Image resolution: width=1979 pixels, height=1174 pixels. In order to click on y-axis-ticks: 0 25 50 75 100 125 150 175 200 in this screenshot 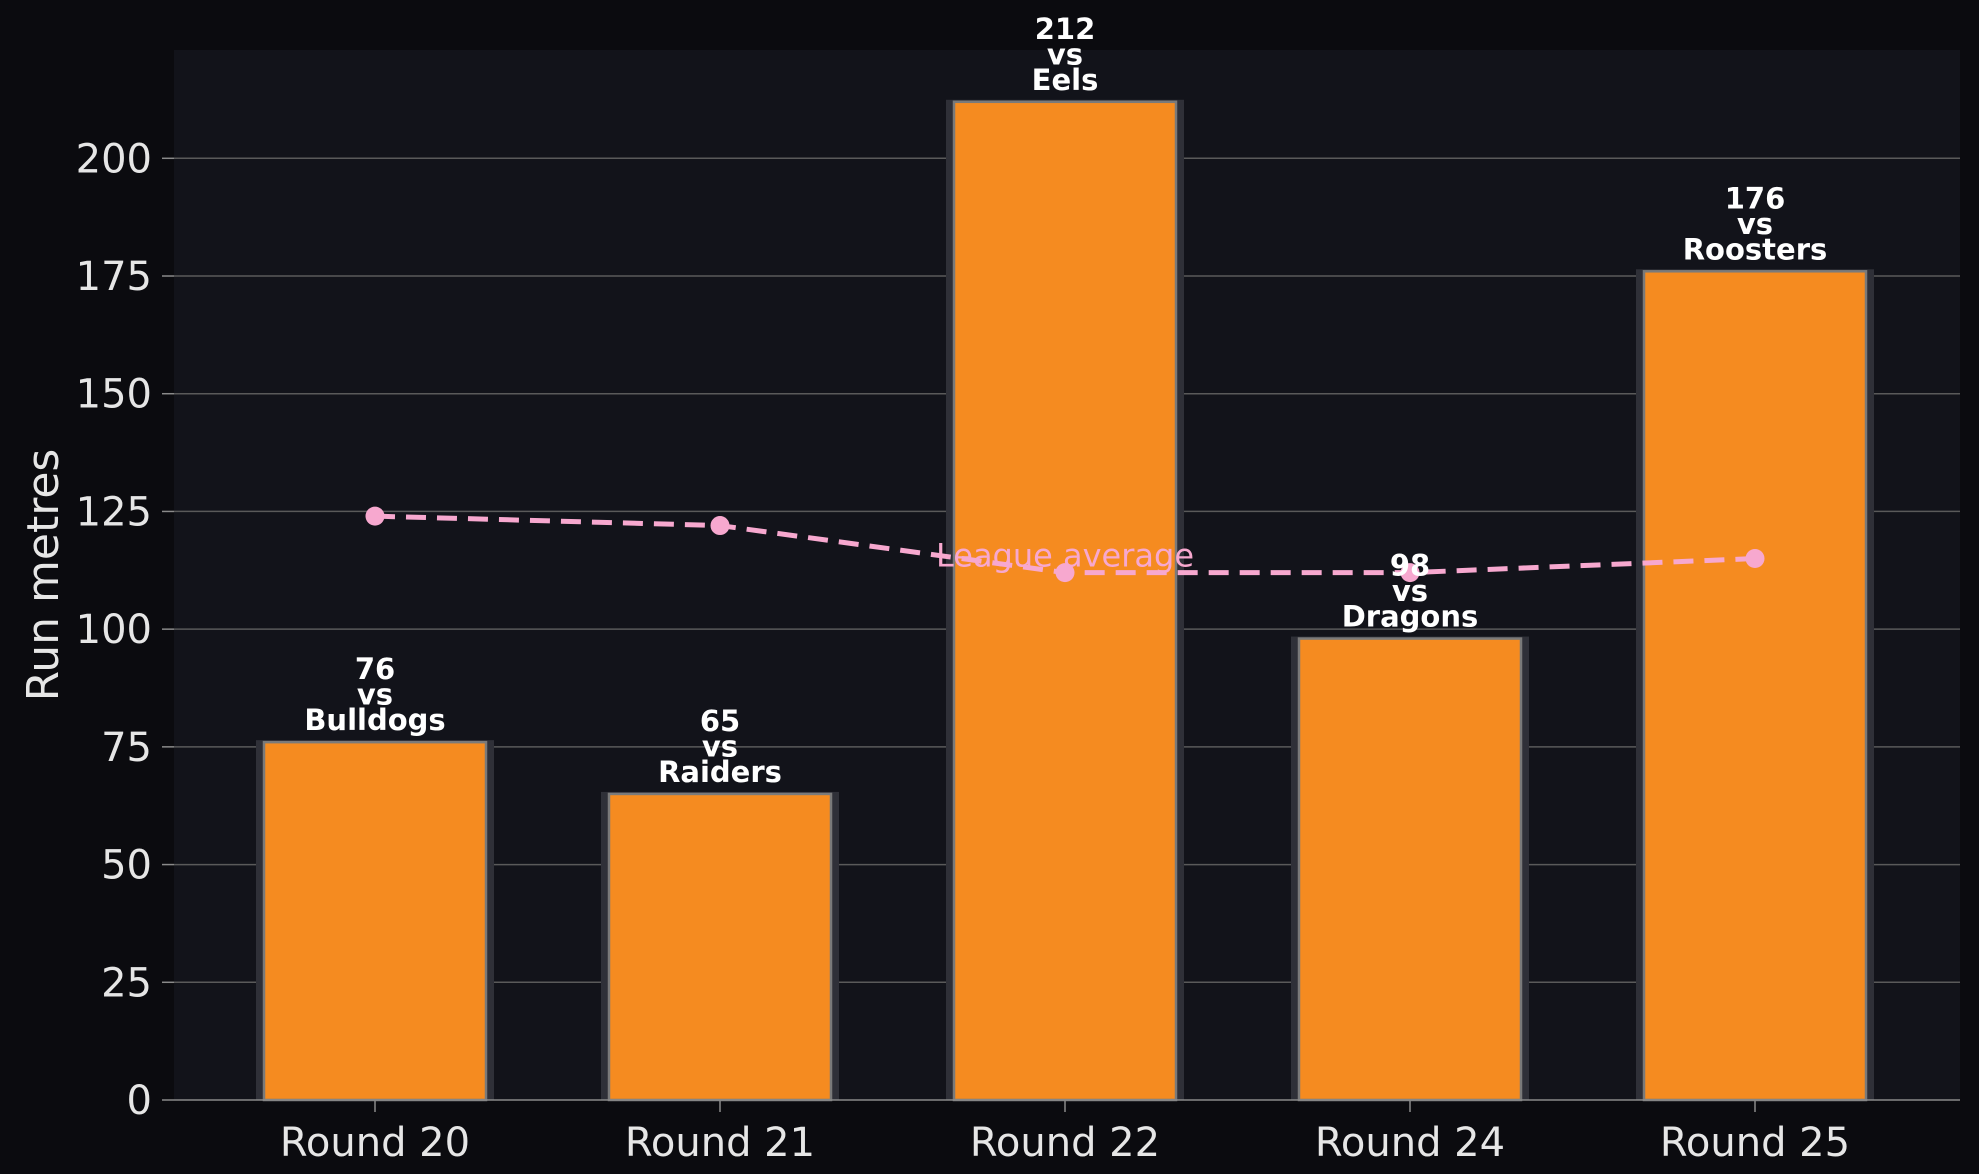, I will do `click(125, 630)`.